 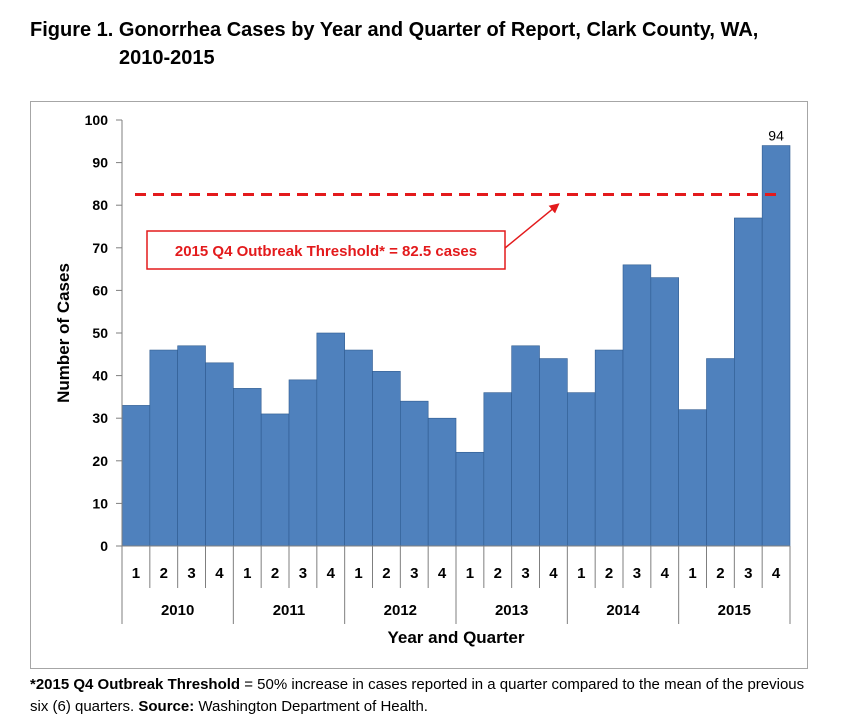 What do you see at coordinates (97, 120) in the screenshot?
I see `y-tick-label: 100` at bounding box center [97, 120].